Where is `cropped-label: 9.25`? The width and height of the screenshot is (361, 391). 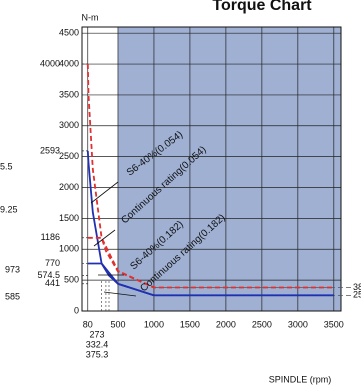
cropped-label: 9.25 is located at coordinates (9, 209).